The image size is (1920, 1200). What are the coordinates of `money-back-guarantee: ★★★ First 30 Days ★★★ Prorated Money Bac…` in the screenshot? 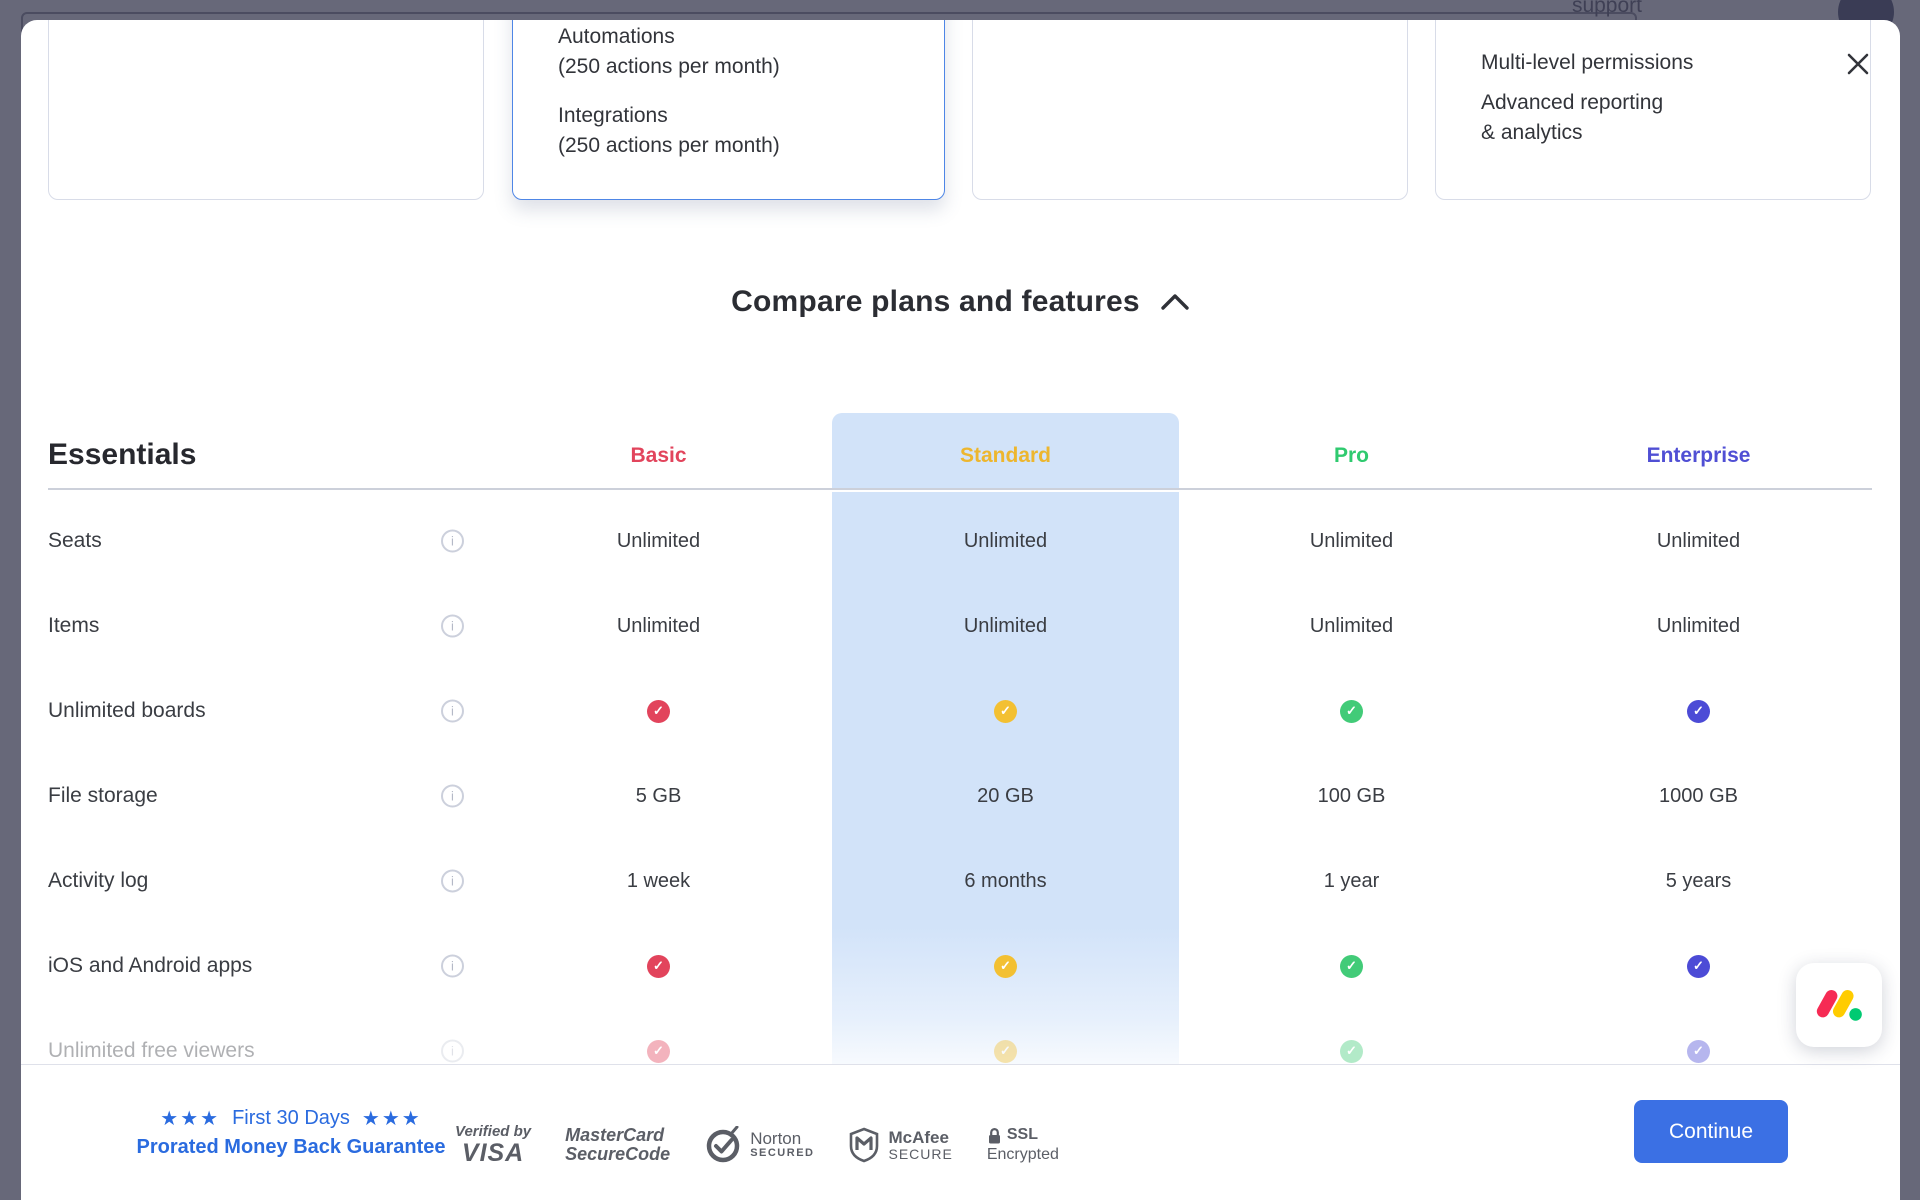 It's located at (291, 1132).